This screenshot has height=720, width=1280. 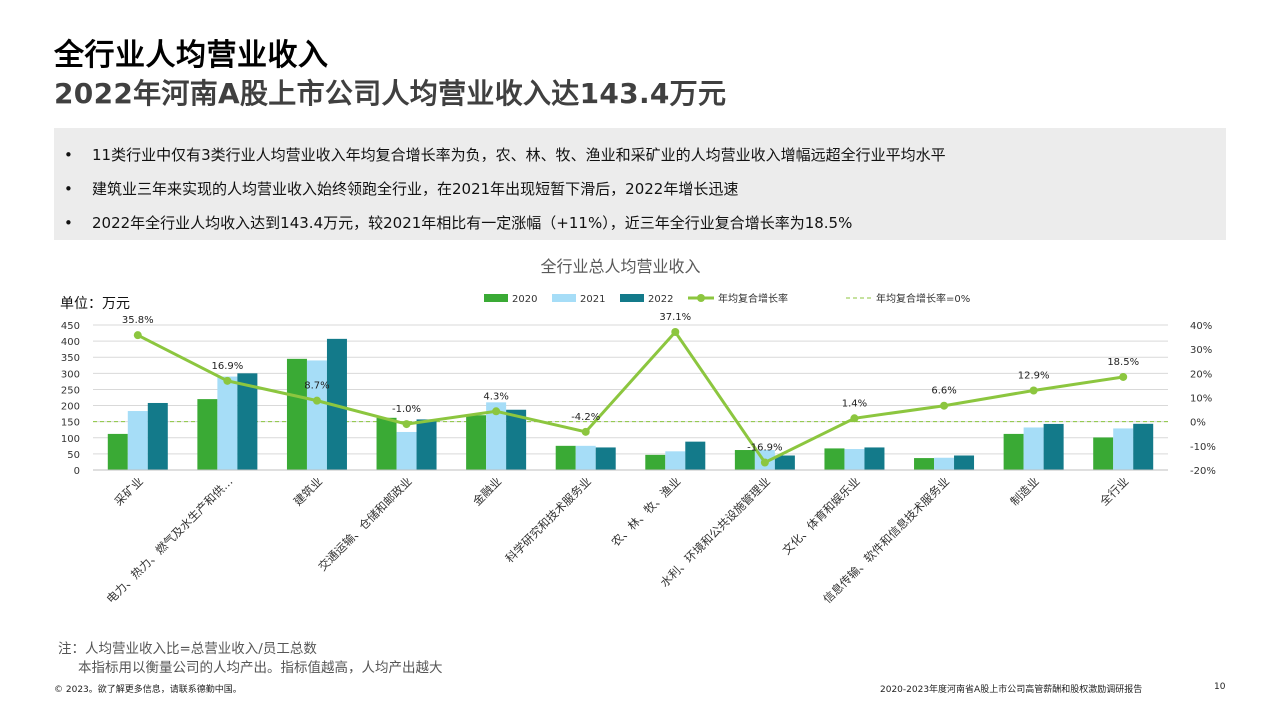 I want to click on legend-label: 2021, so click(x=592, y=299).